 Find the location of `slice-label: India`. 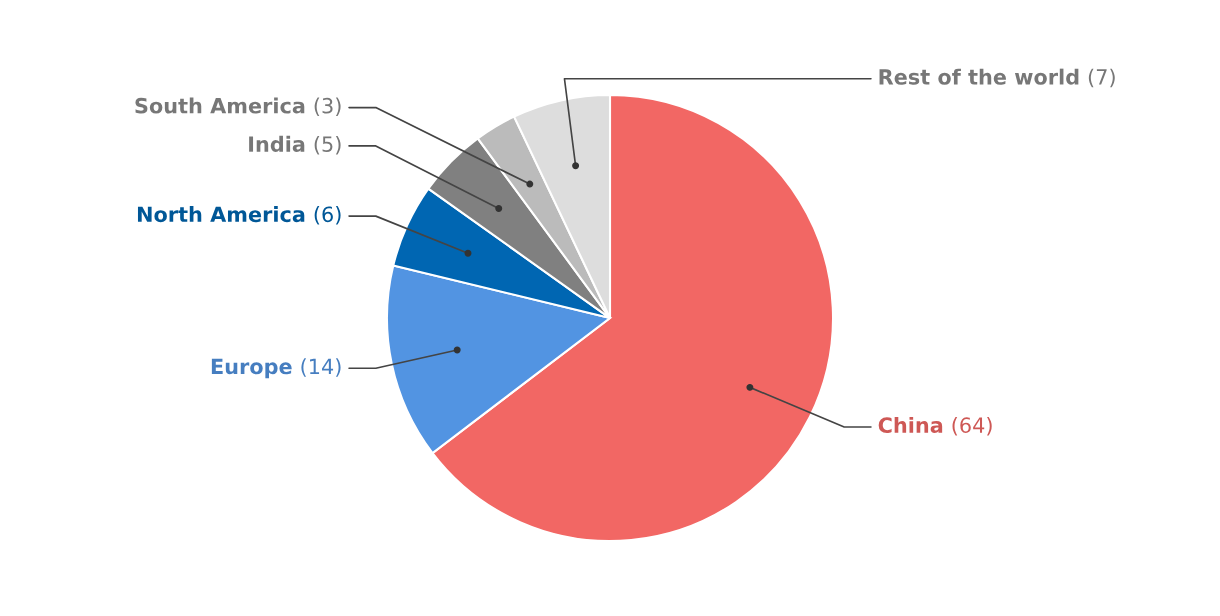

slice-label: India is located at coordinates (277, 143).